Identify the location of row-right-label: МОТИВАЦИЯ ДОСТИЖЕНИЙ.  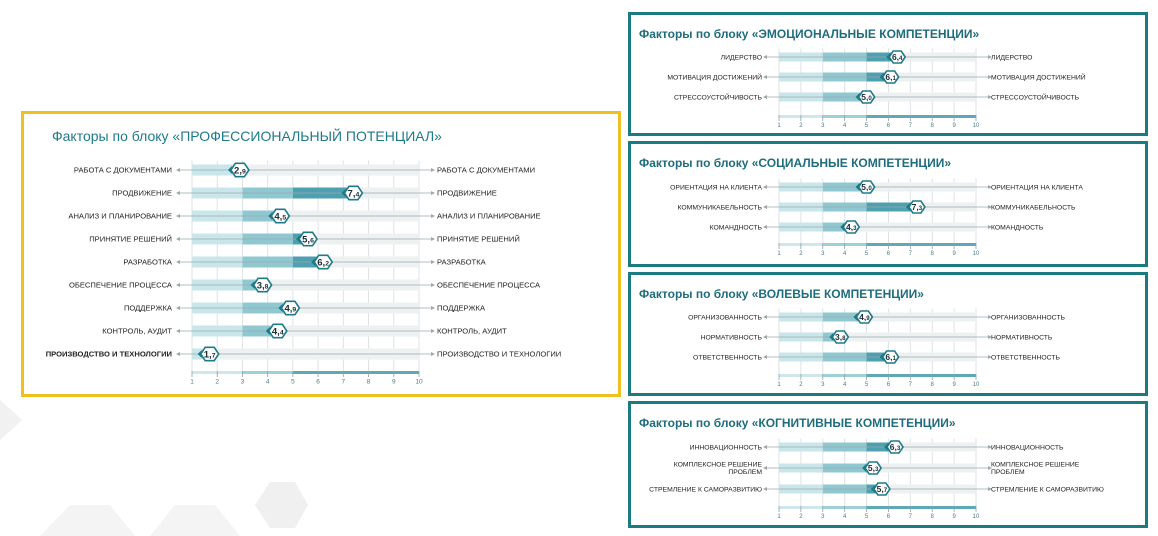
(1038, 76).